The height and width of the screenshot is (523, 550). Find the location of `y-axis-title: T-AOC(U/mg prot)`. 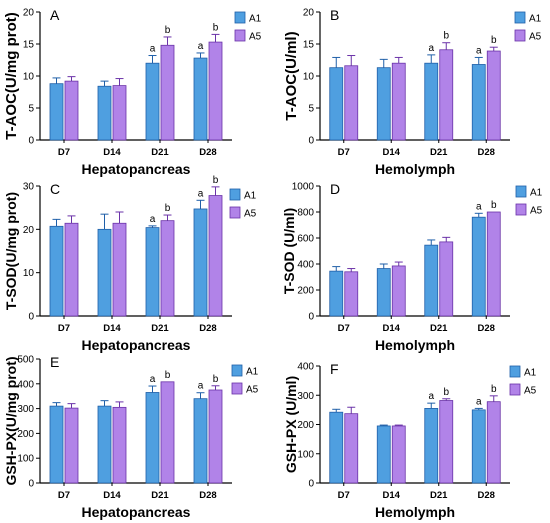

y-axis-title: T-AOC(U/mg prot) is located at coordinates (11, 75).